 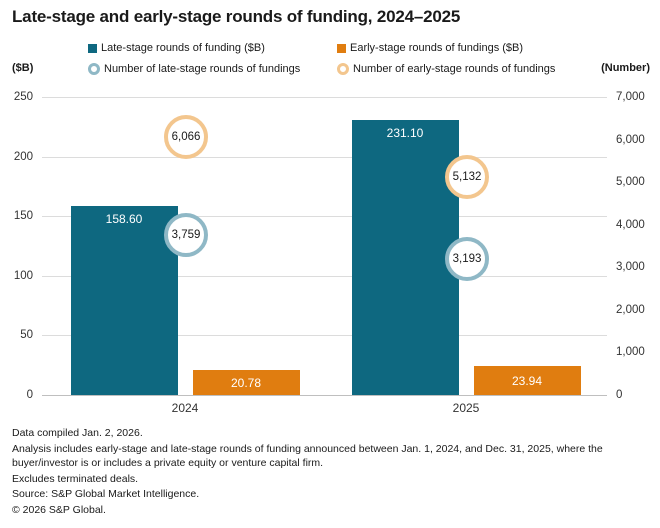 What do you see at coordinates (23, 97) in the screenshot?
I see `left-axis-tick-label: 250` at bounding box center [23, 97].